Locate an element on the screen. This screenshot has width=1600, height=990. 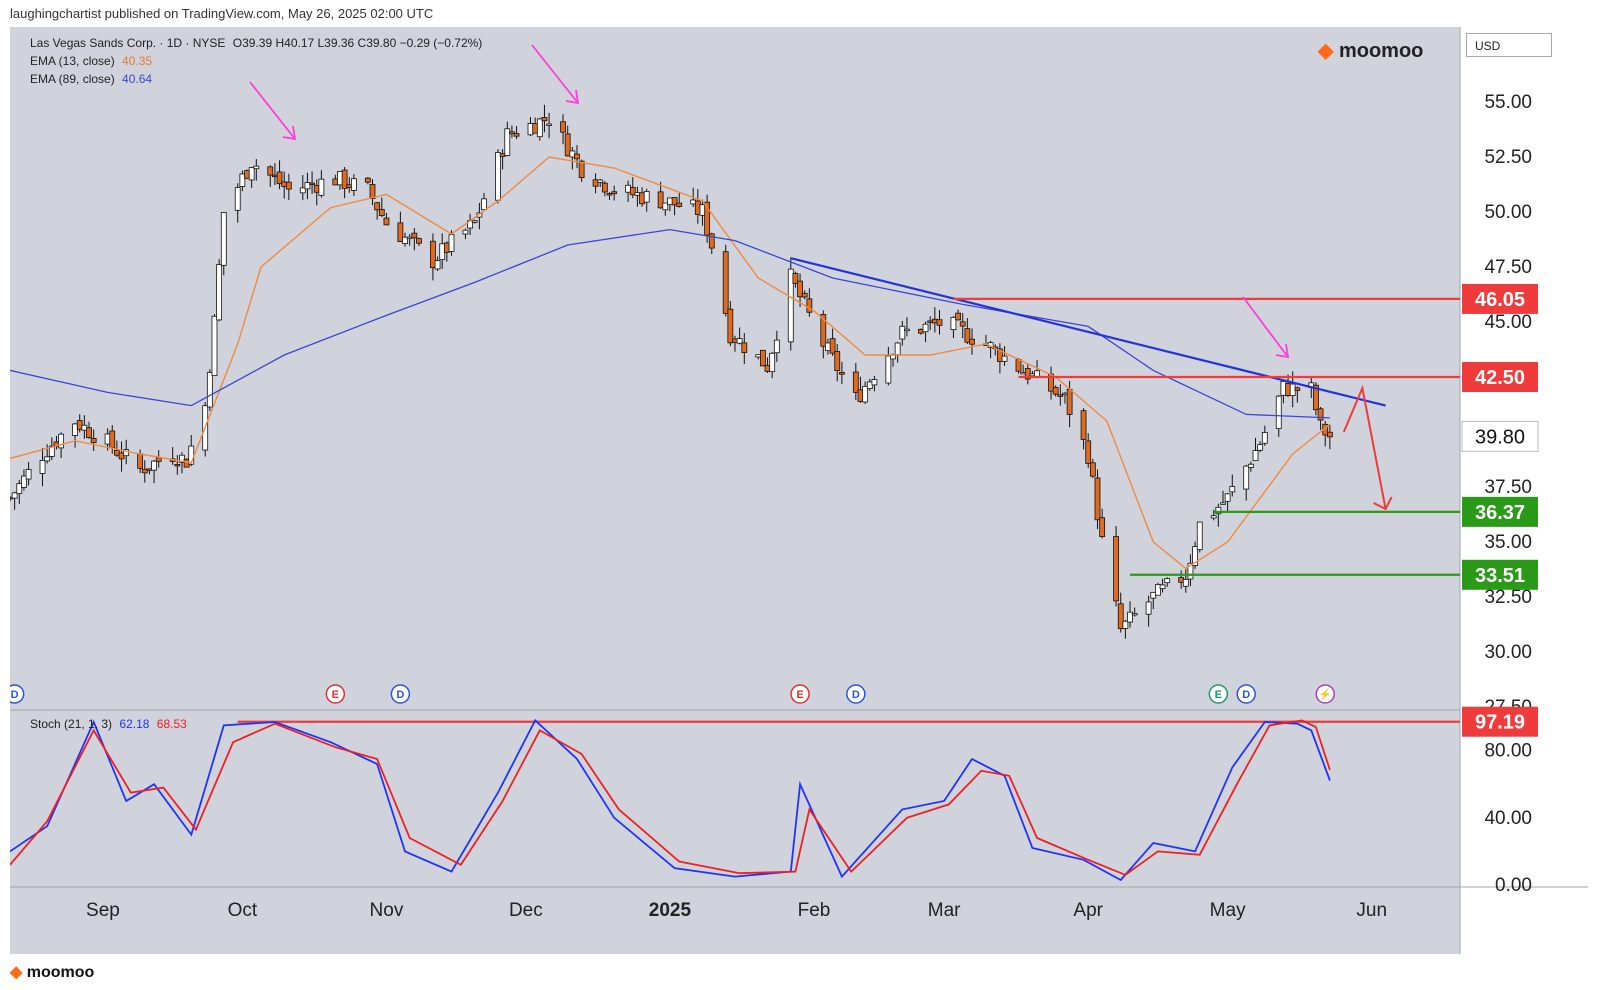
price-tick-label: 50.00 is located at coordinates (1508, 212).